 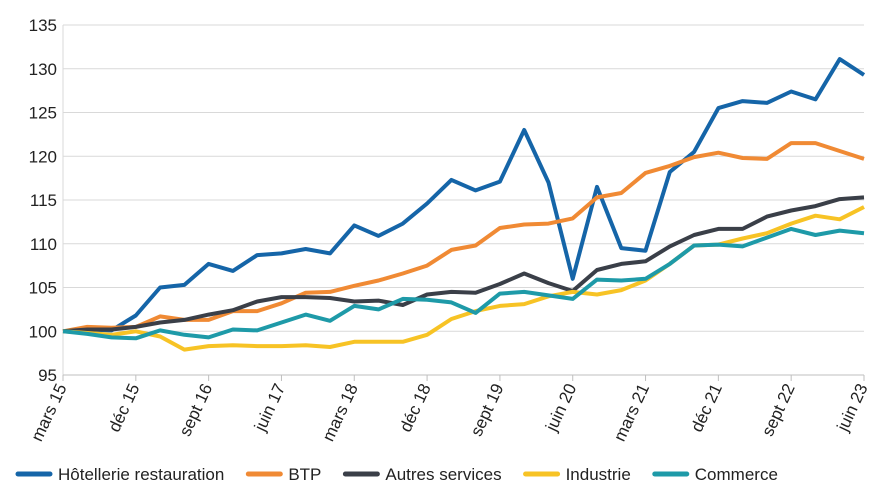 What do you see at coordinates (47, 375) in the screenshot?
I see `y-tick-label: 95` at bounding box center [47, 375].